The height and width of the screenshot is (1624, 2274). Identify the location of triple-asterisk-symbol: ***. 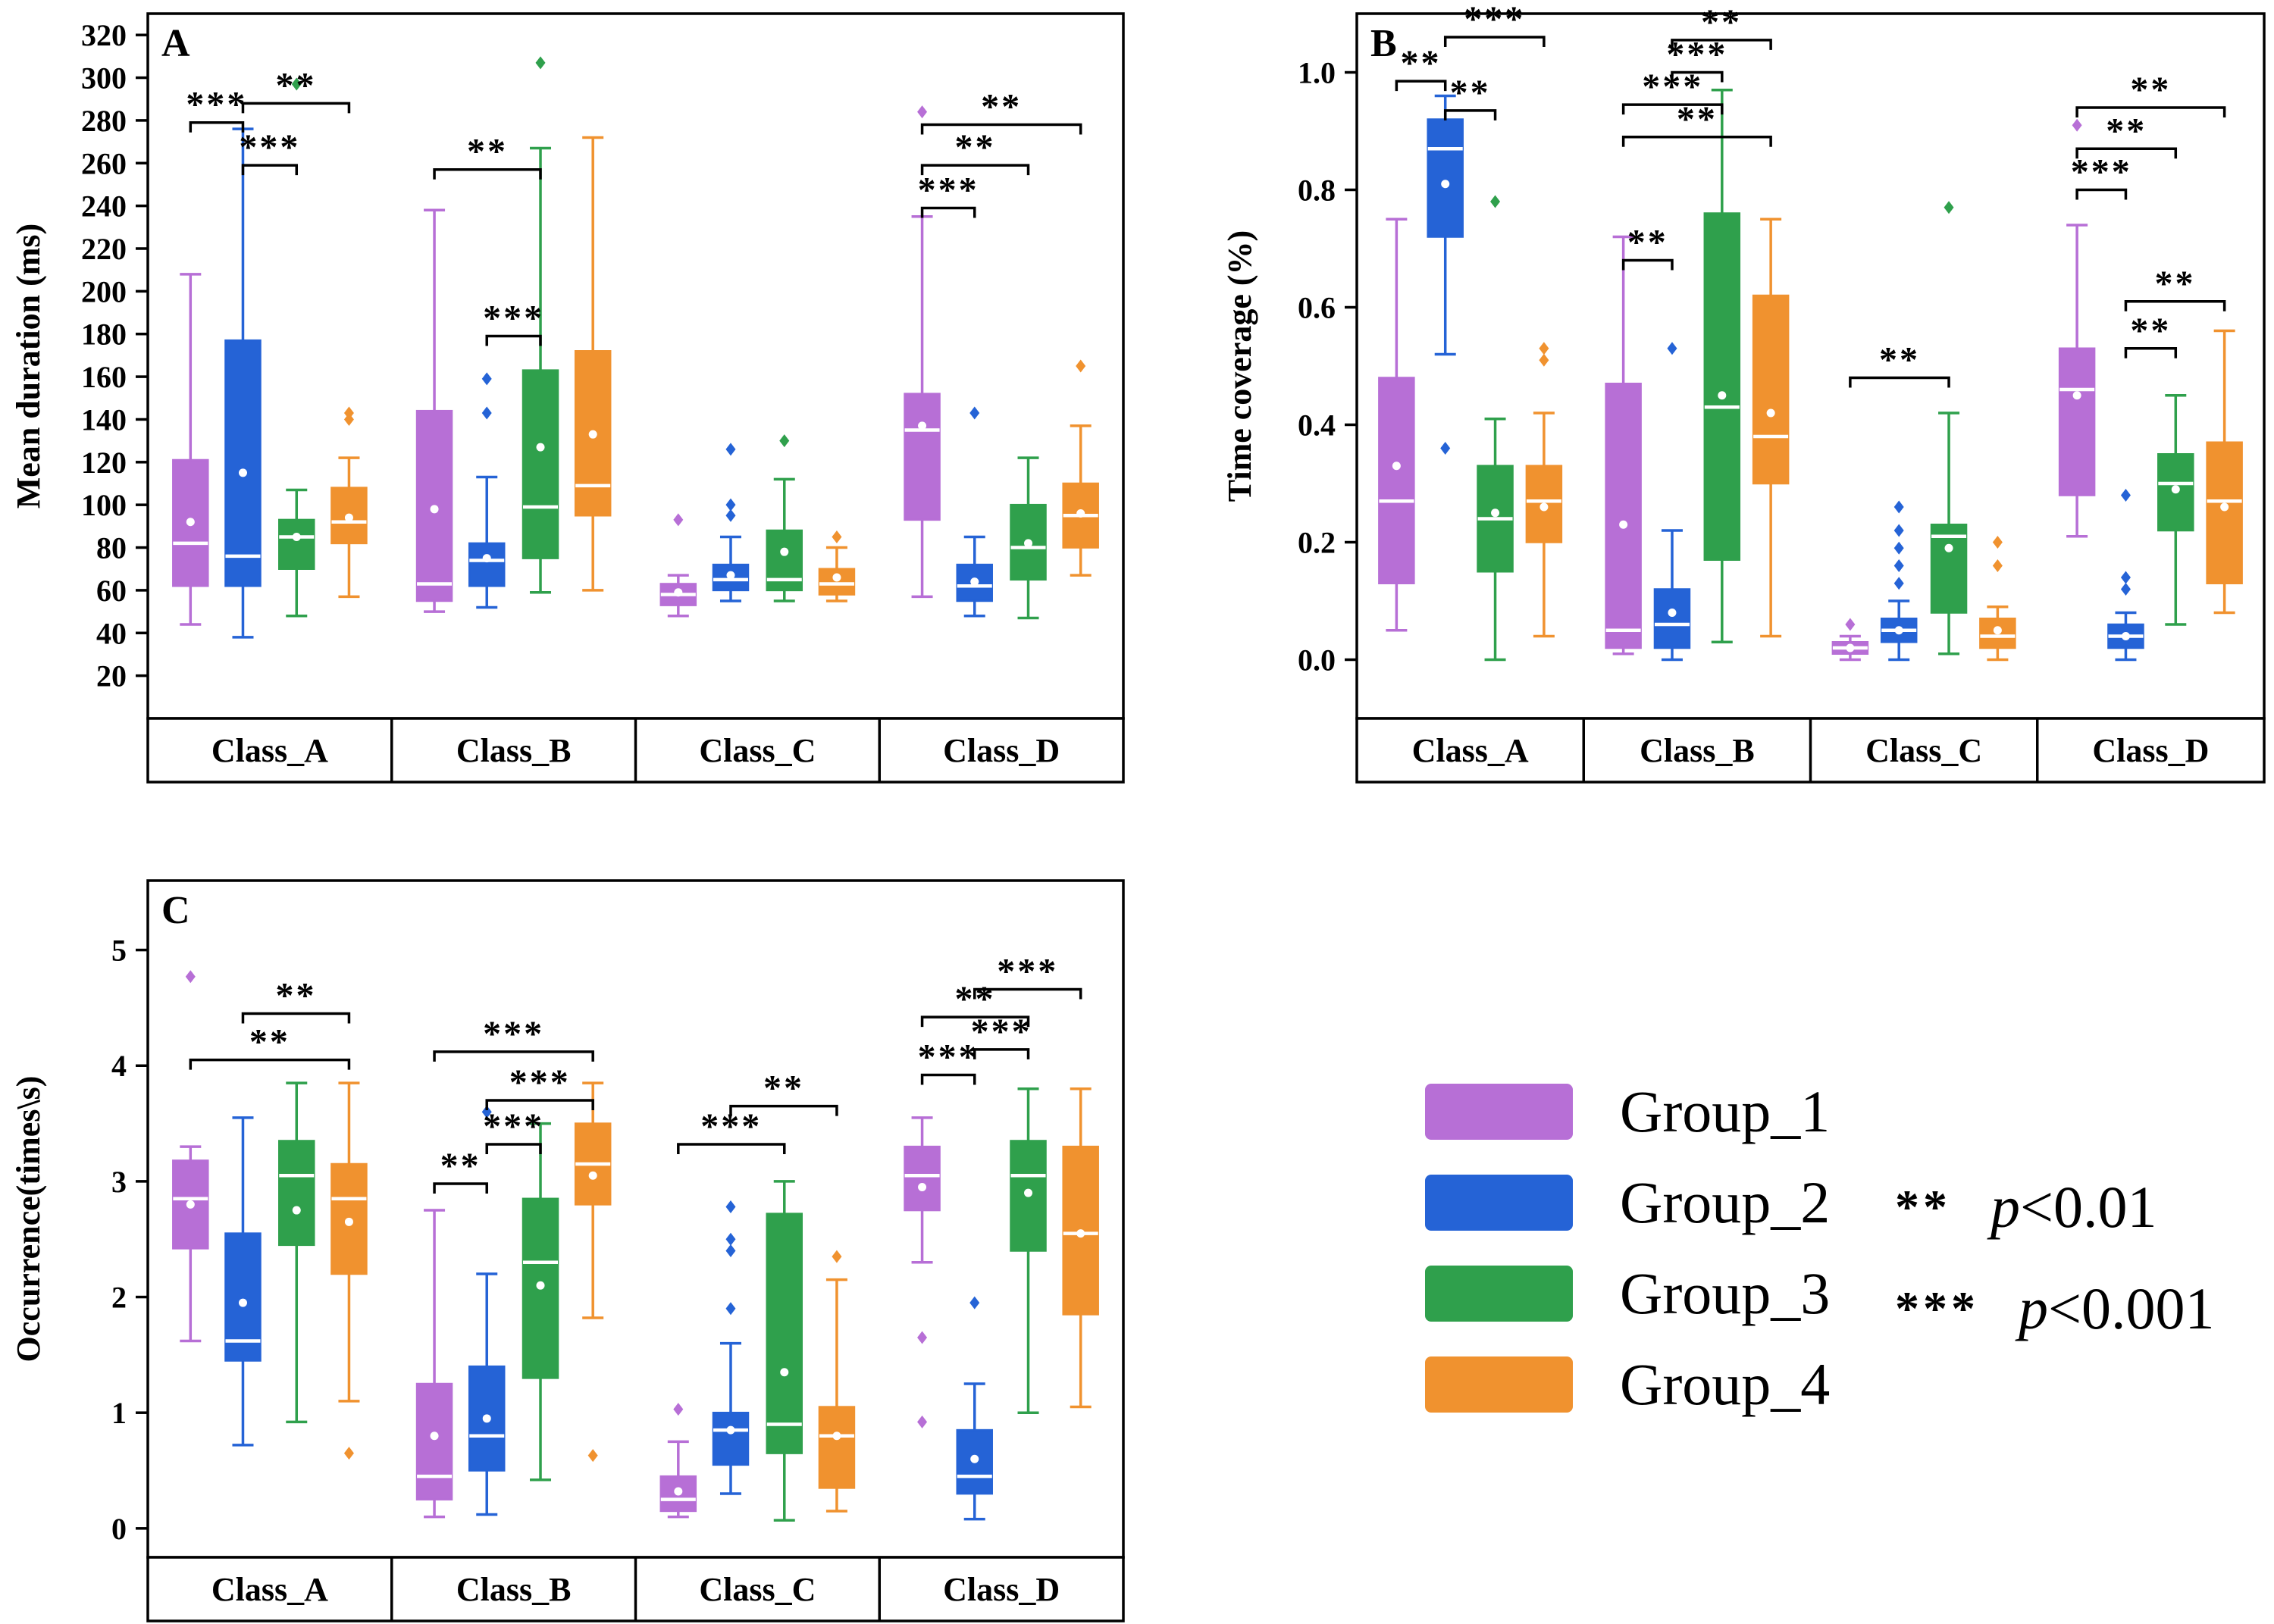
(1937, 1308).